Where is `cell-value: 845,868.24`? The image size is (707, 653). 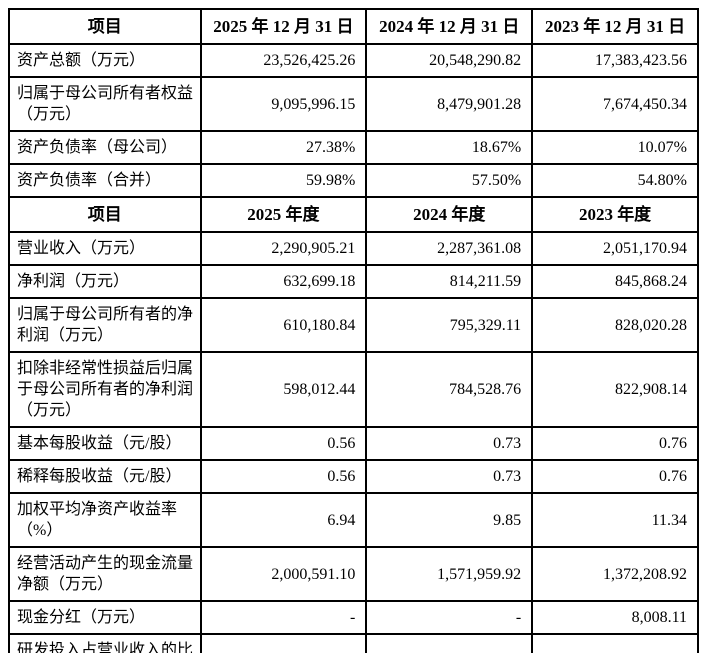
cell-value: 845,868.24 is located at coordinates (615, 281).